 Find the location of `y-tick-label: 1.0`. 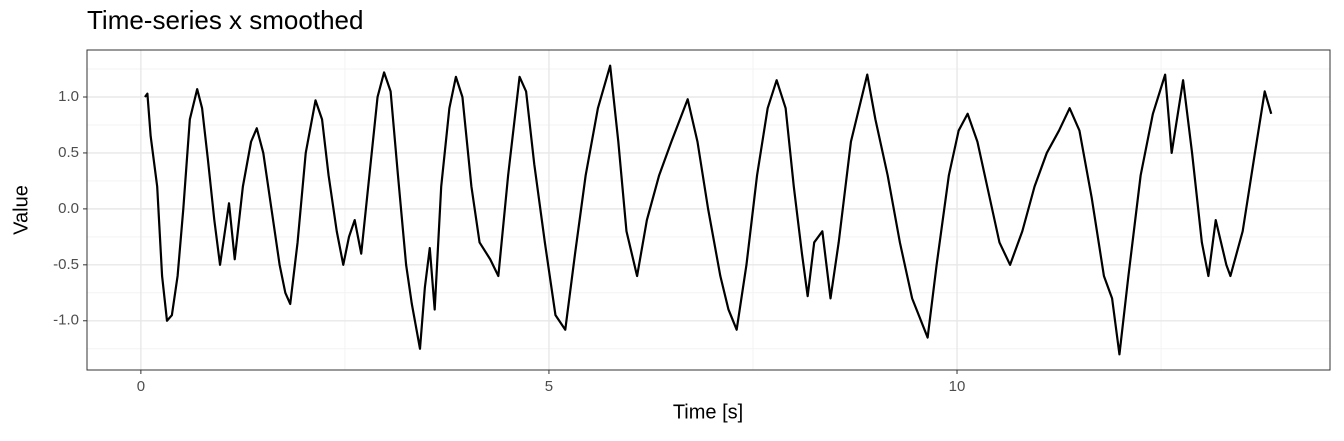

y-tick-label: 1.0 is located at coordinates (68, 96).